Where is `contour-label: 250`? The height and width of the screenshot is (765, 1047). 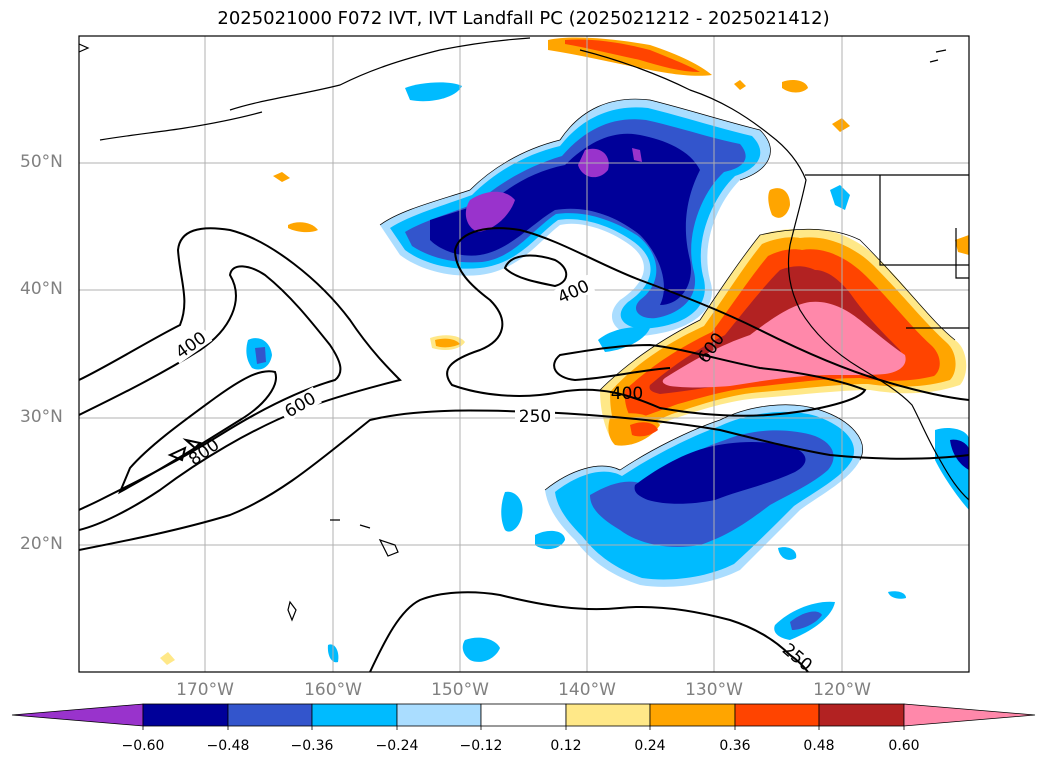 contour-label: 250 is located at coordinates (535, 417).